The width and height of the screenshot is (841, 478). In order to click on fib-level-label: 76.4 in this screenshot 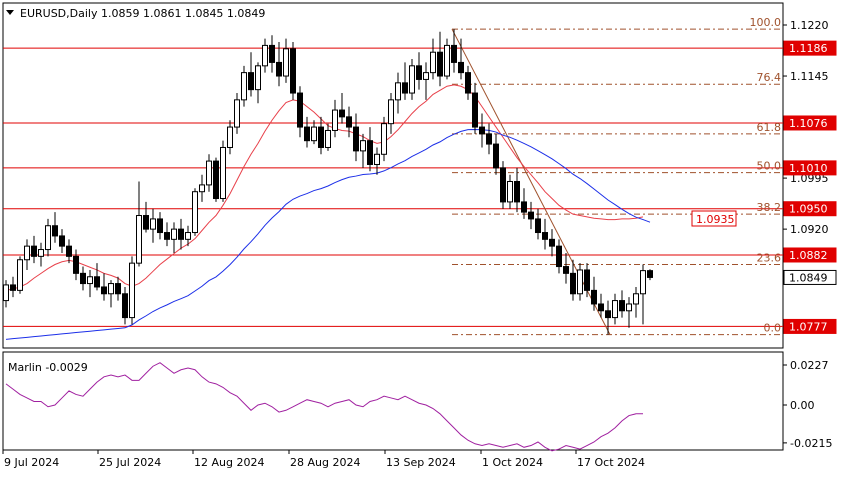, I will do `click(769, 77)`.